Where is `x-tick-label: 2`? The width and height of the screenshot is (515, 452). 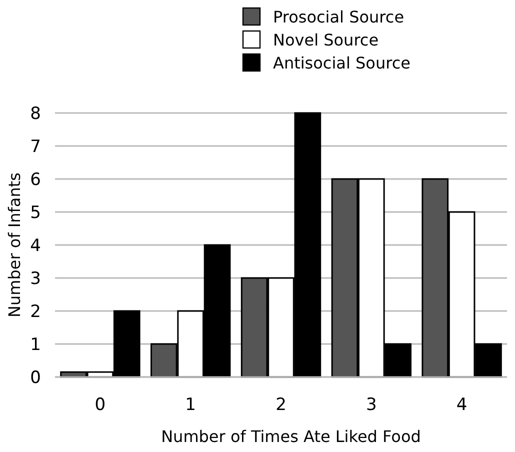
x-tick-label: 2 is located at coordinates (281, 405).